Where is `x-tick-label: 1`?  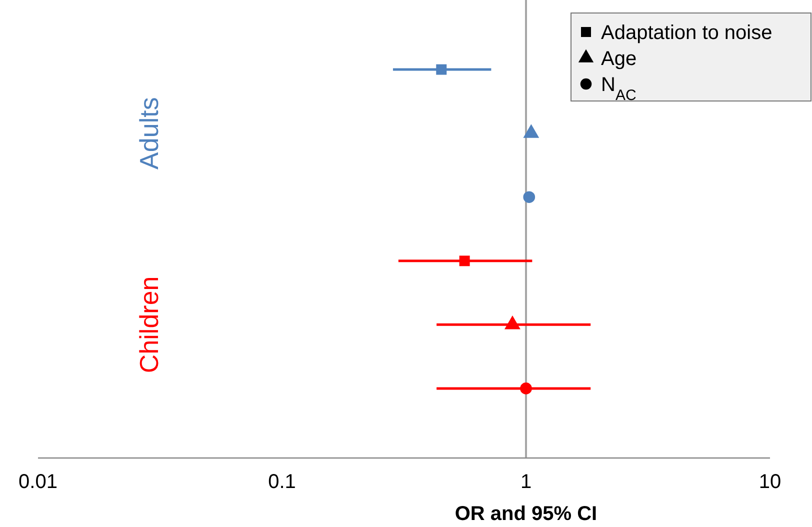 x-tick-label: 1 is located at coordinates (526, 482).